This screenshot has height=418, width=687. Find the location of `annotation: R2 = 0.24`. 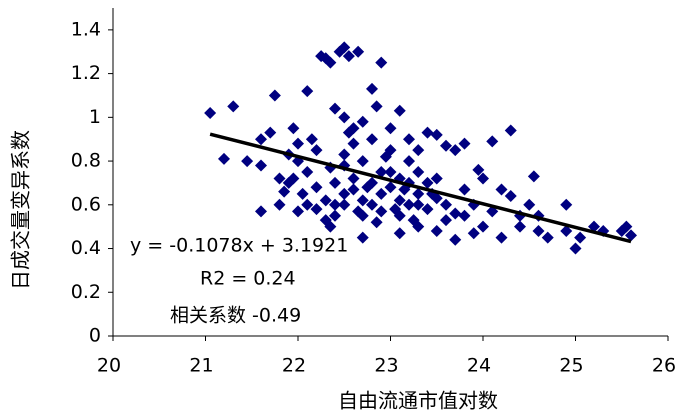

annotation: R2 = 0.24 is located at coordinates (248, 279).